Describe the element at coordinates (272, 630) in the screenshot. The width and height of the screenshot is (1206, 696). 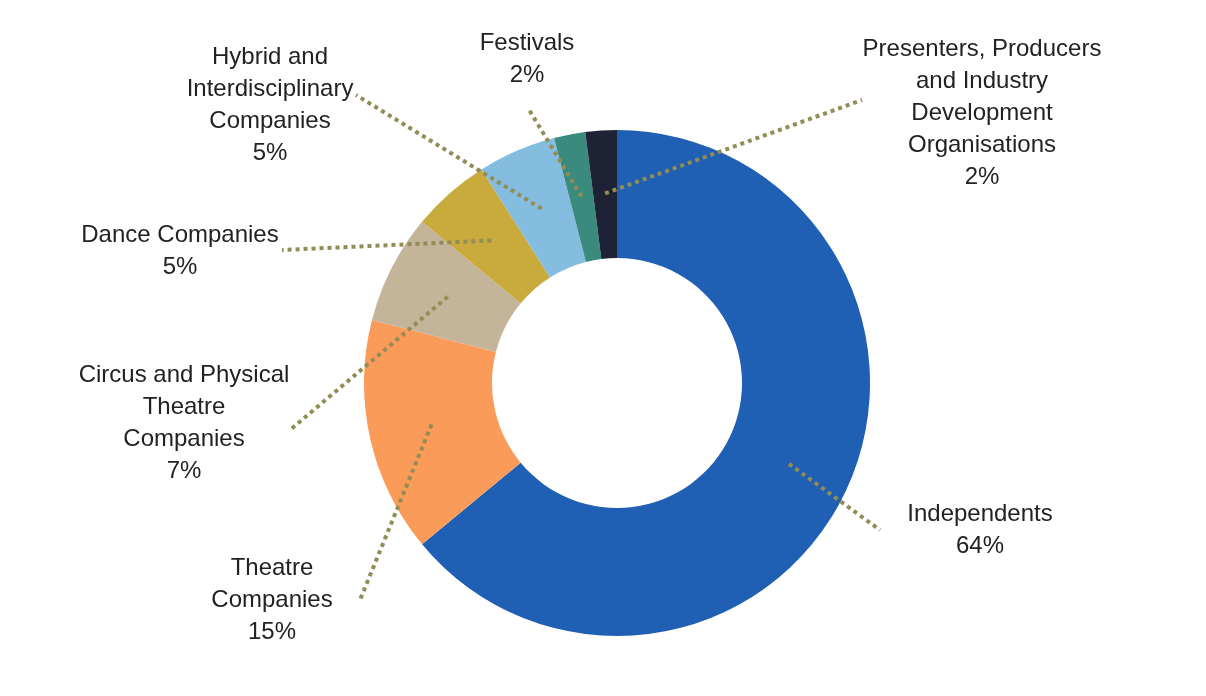
I see `data-label: 15%` at that location.